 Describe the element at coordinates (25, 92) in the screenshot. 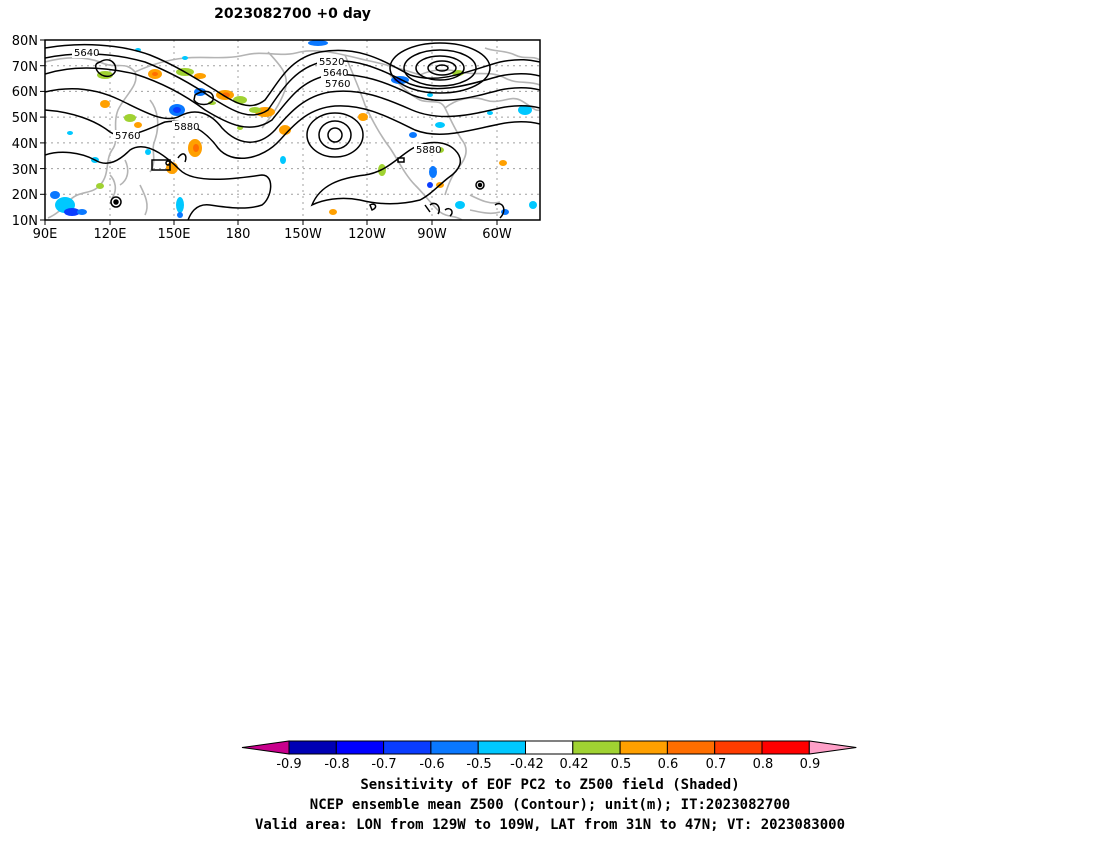

I see `lat-label: 60N` at that location.